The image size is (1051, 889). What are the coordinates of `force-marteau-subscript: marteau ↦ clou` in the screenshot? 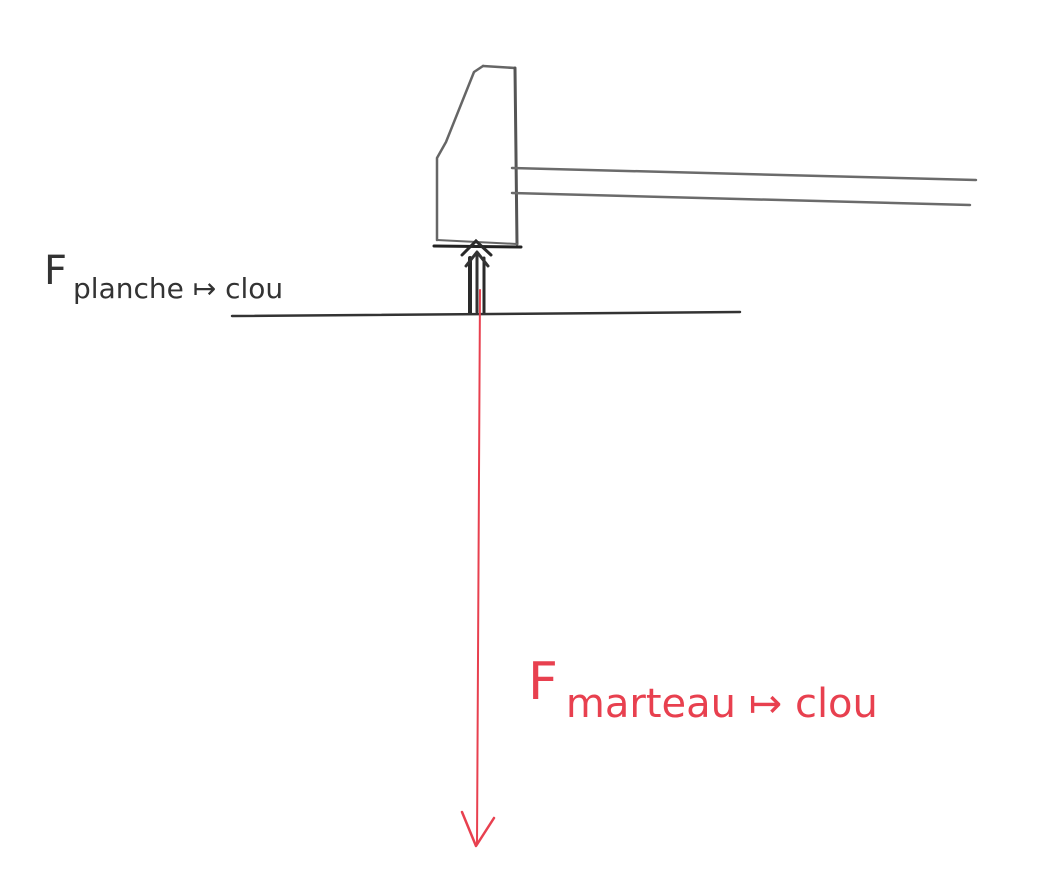 It's located at (721, 704).